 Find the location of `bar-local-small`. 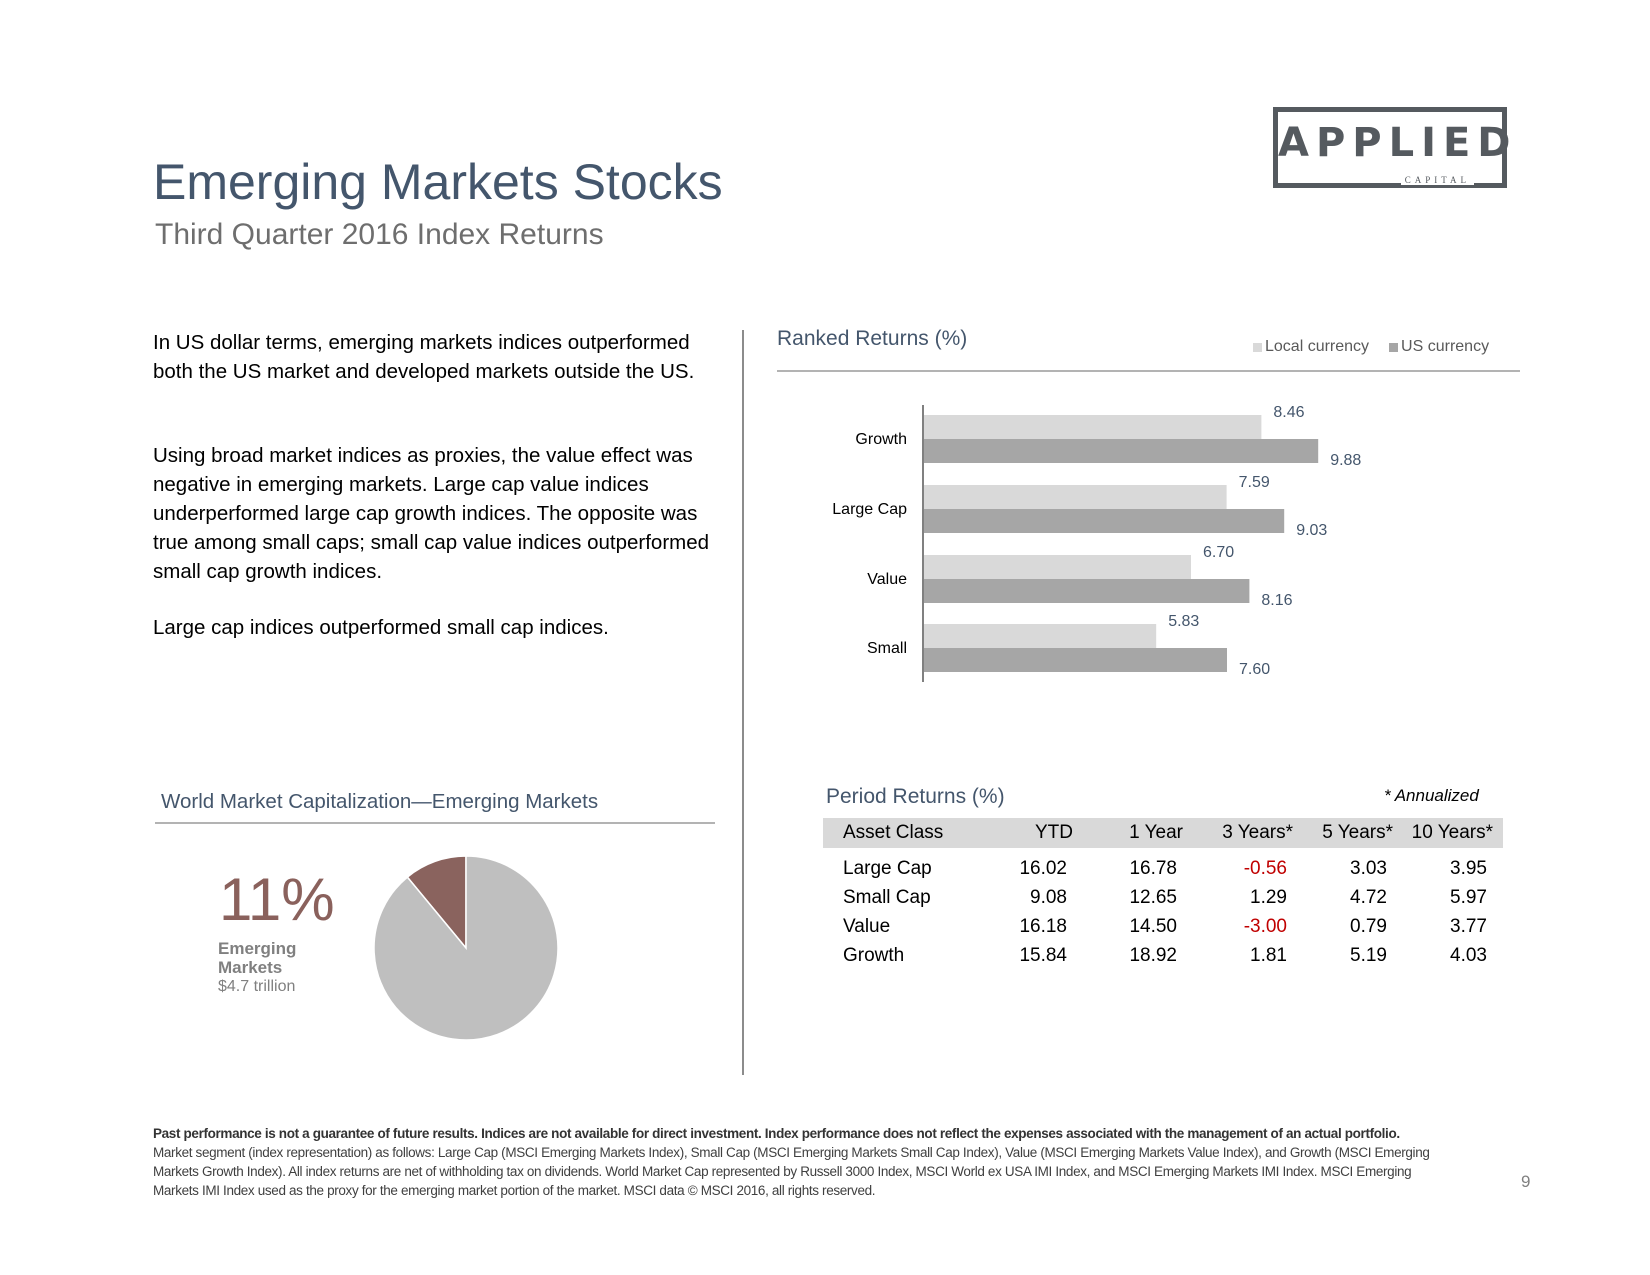

bar-local-small is located at coordinates (1040, 636).